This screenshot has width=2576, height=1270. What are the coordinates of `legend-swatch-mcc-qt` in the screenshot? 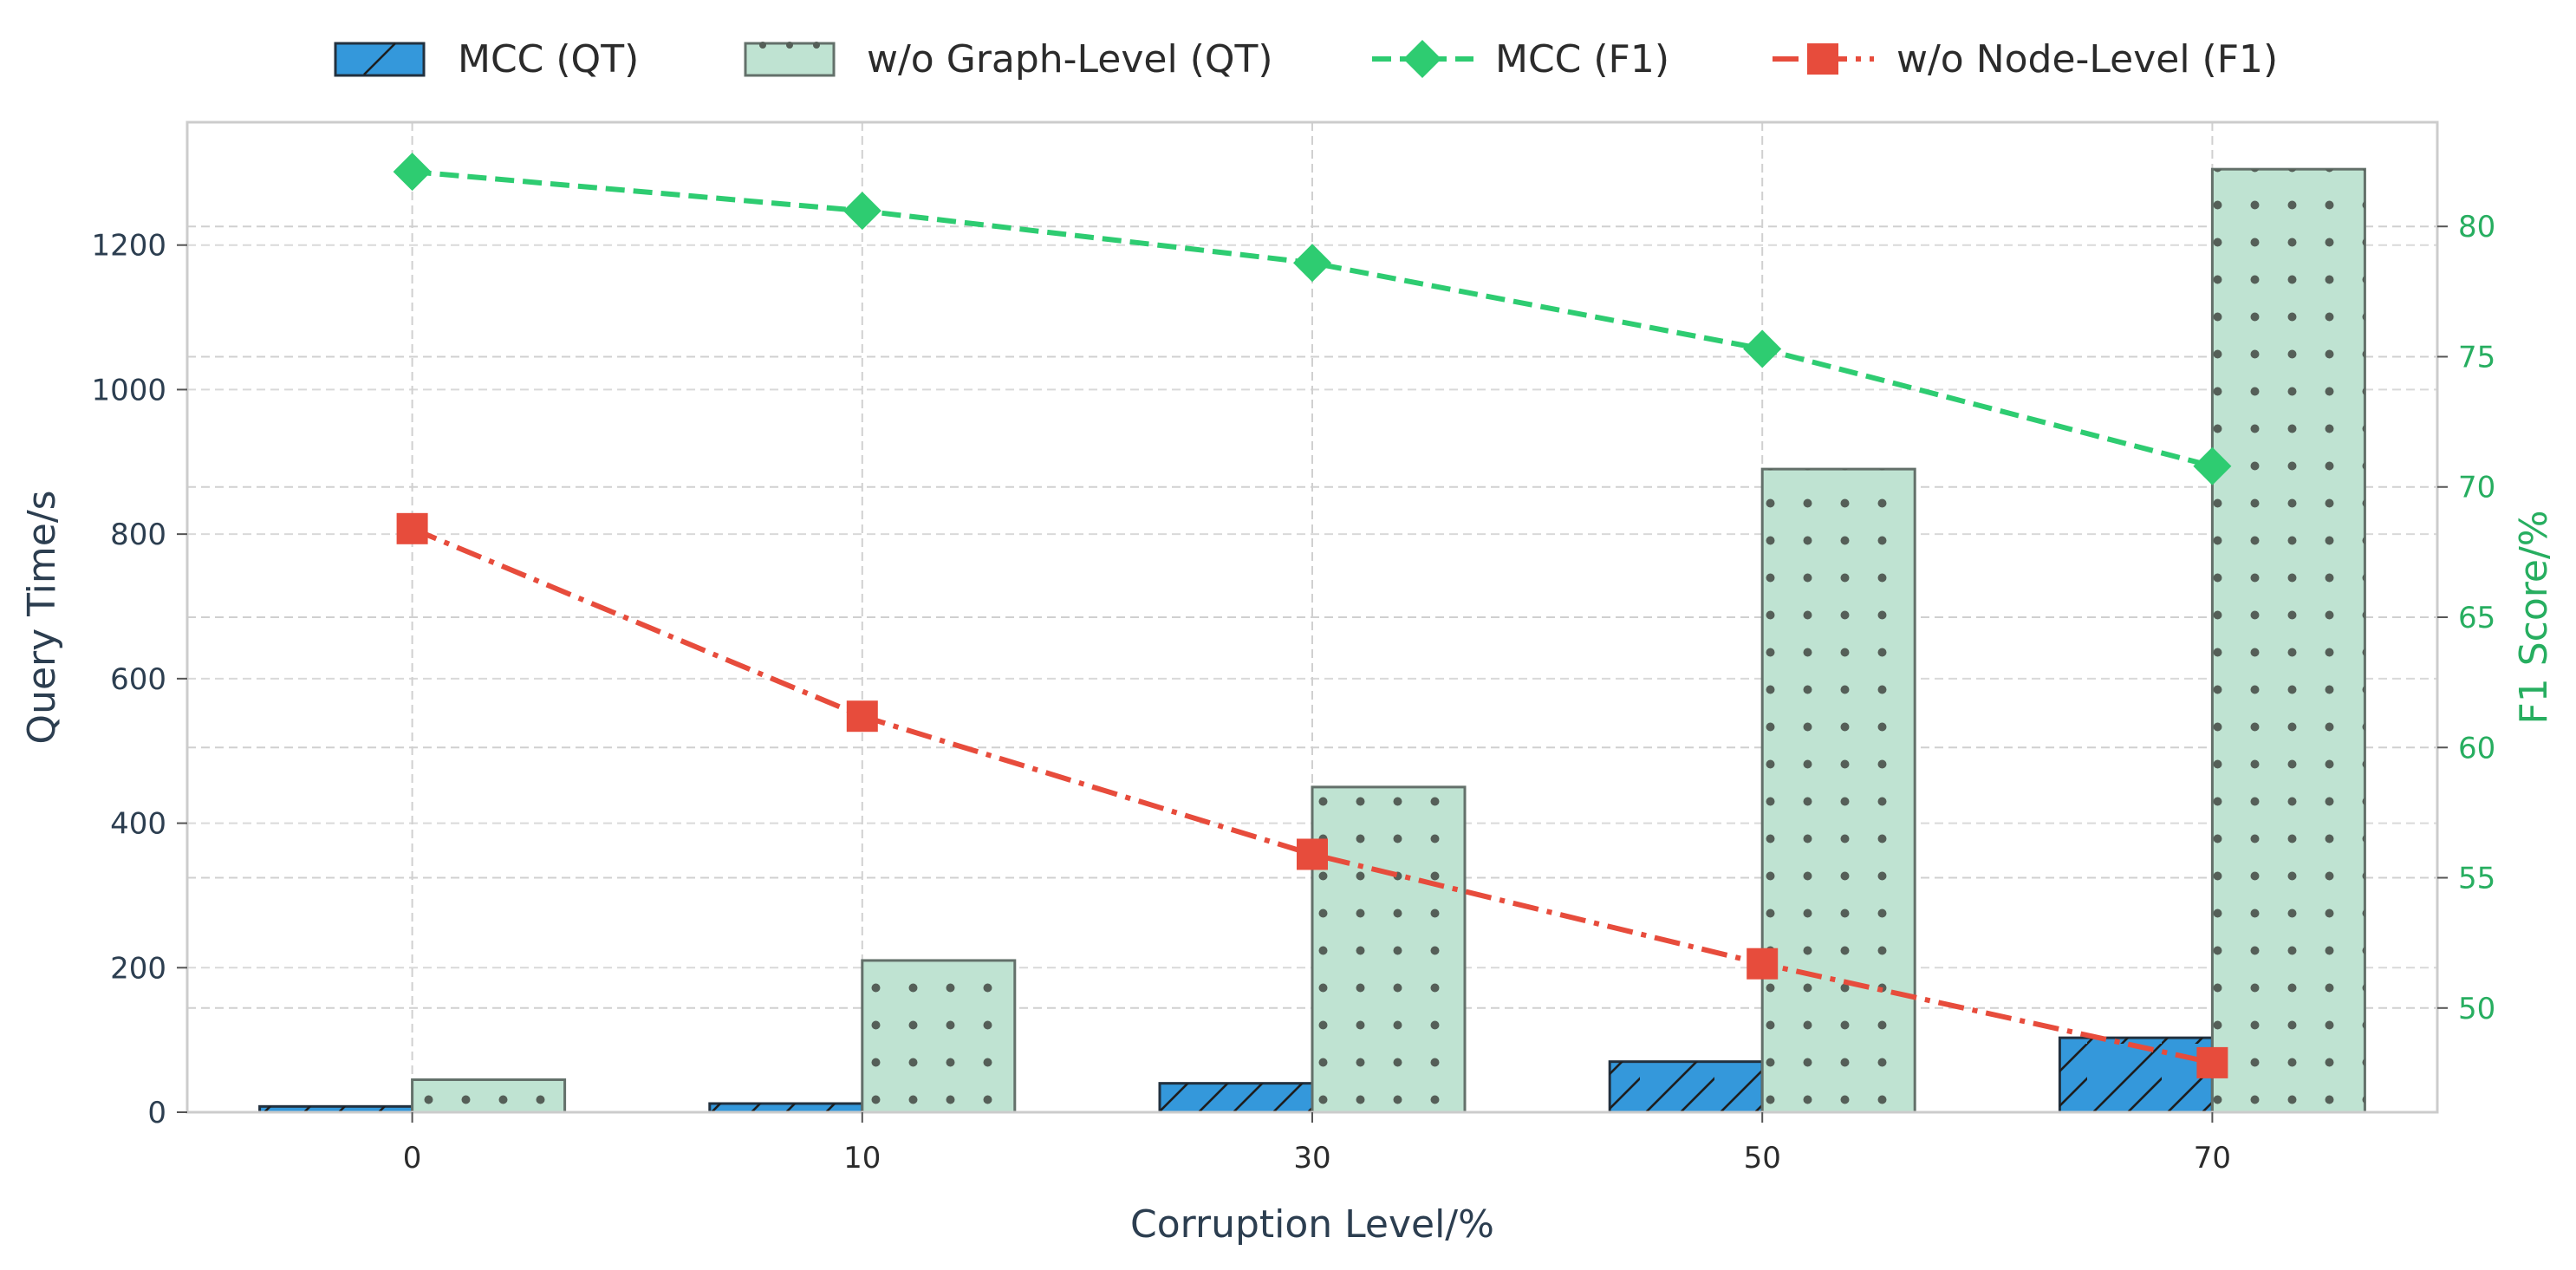 It's located at (380, 59).